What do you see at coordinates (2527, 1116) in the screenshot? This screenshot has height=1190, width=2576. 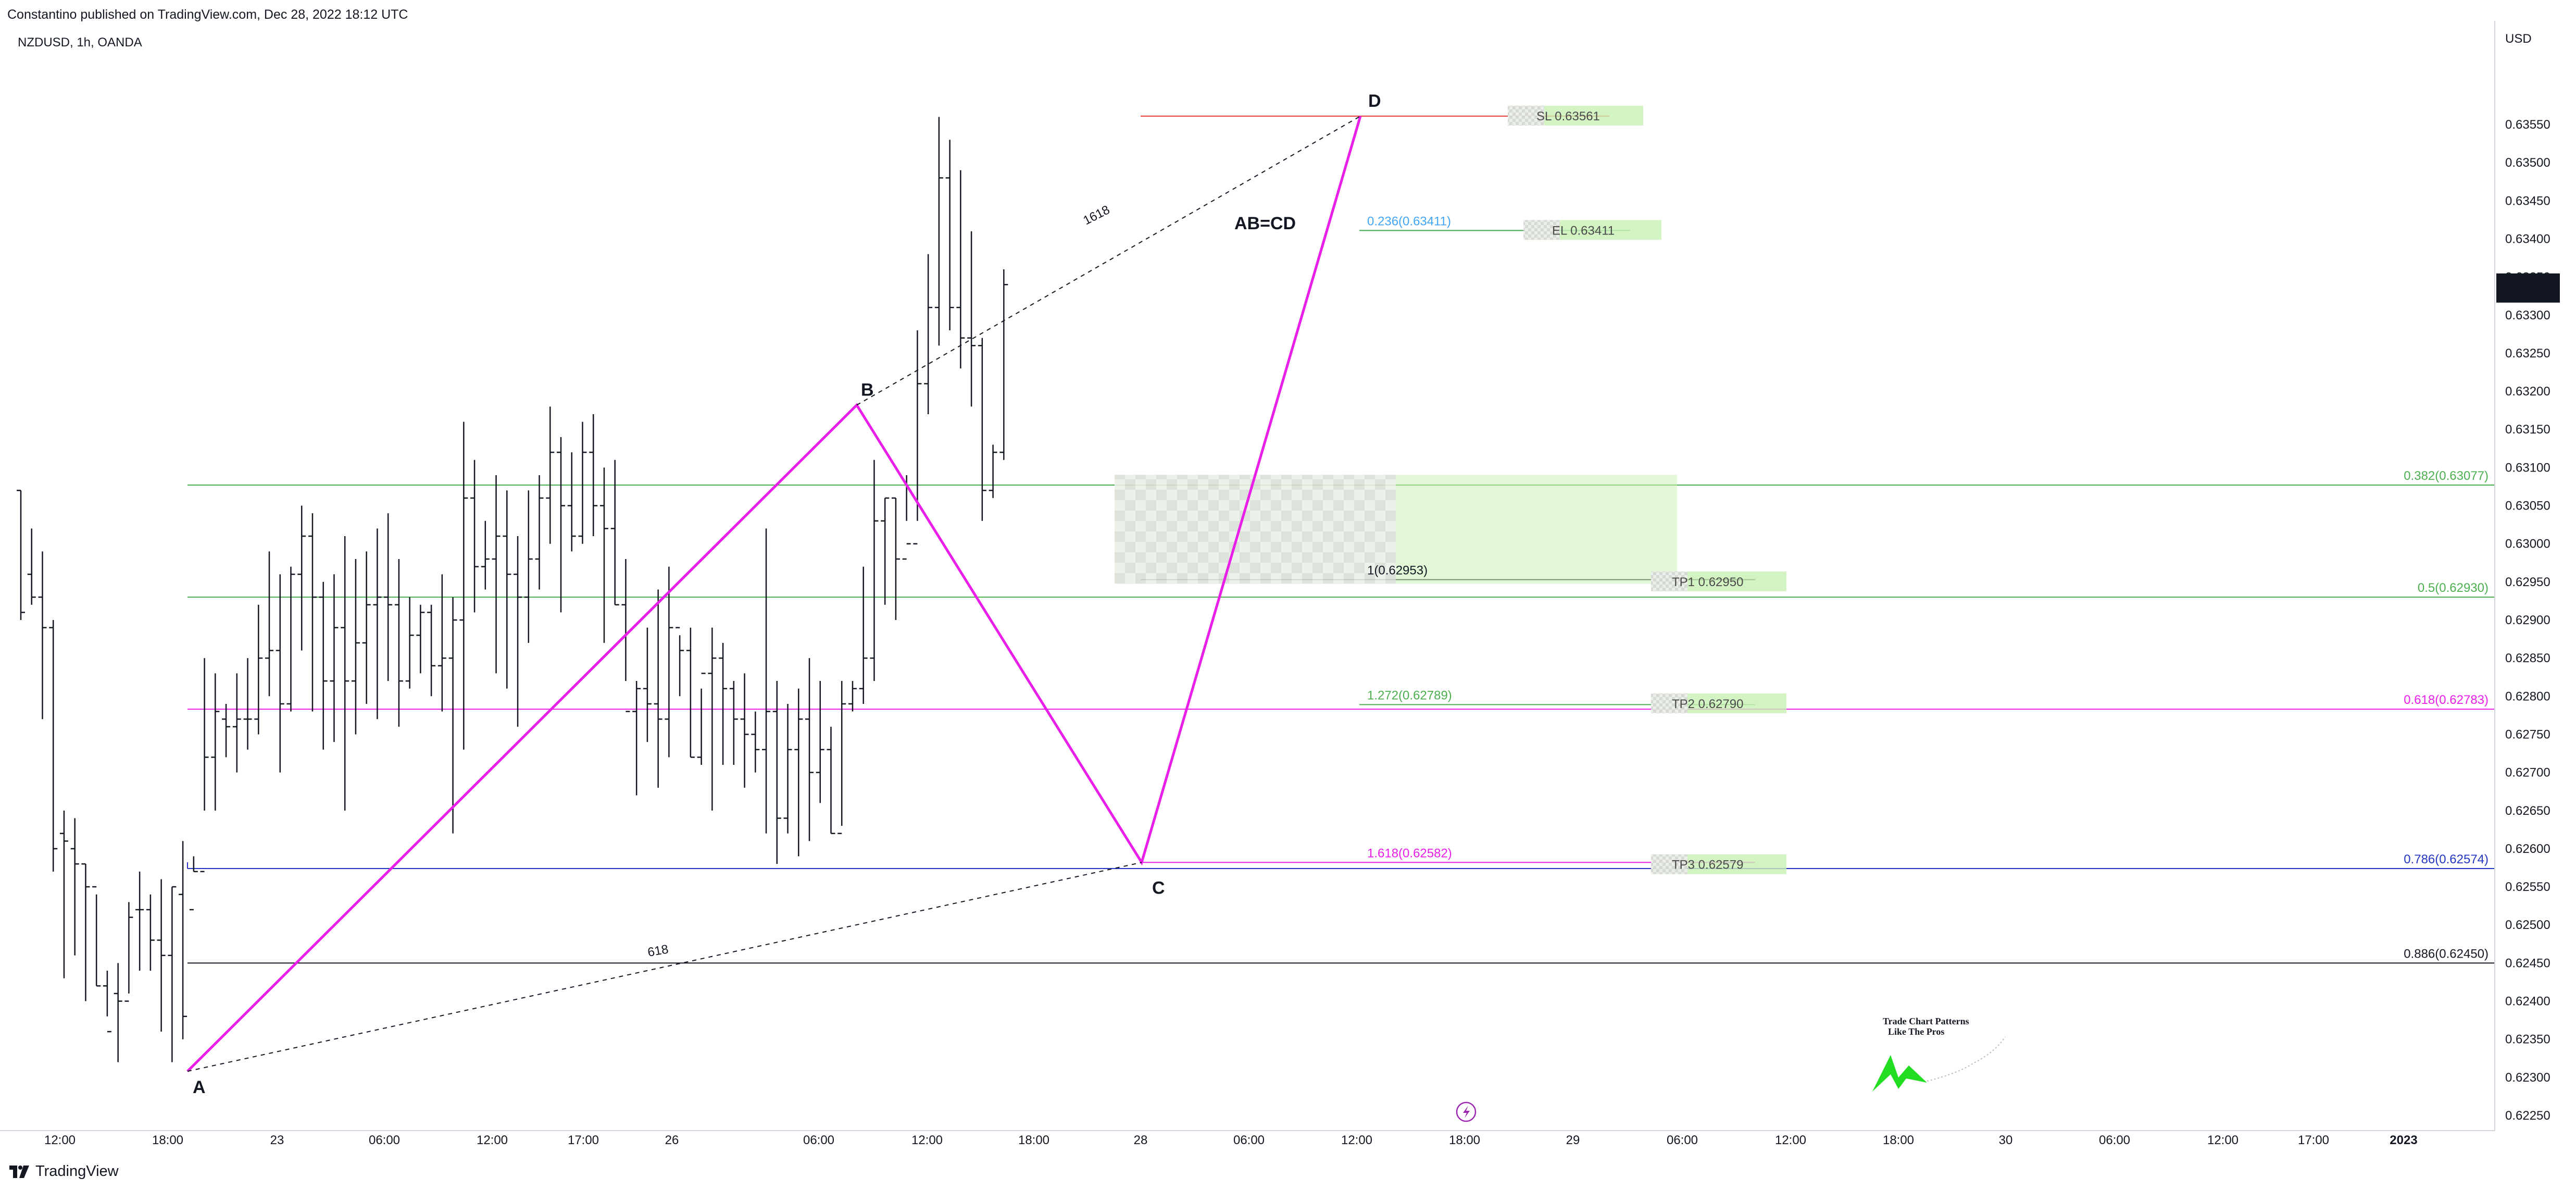 I see `price-tick-label: 0.62250` at bounding box center [2527, 1116].